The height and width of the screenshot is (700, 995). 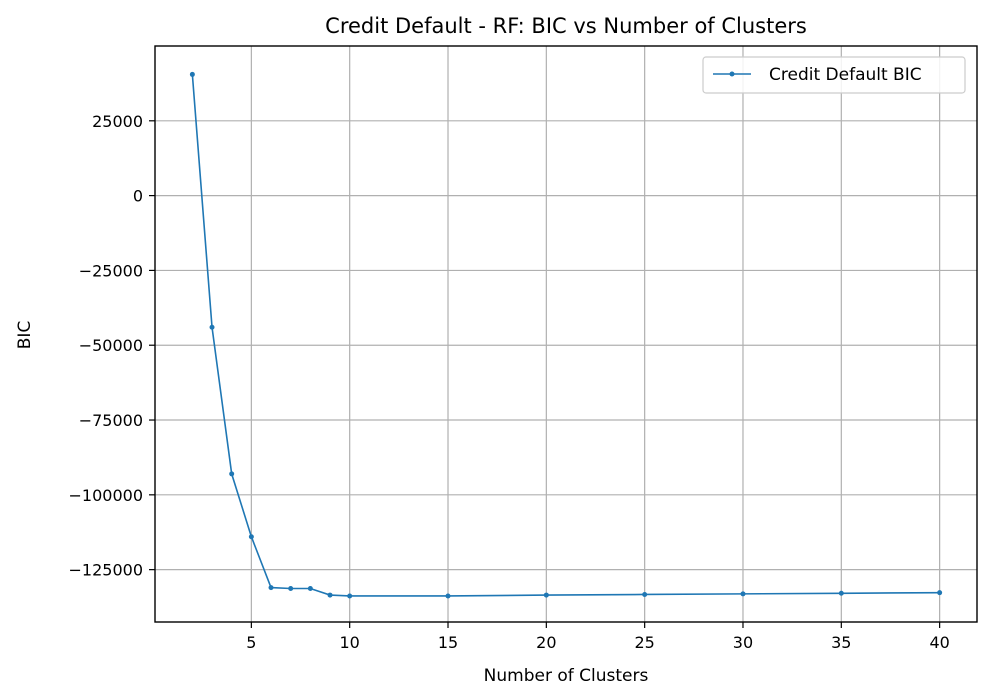 I want to click on legend-label: Credit Default BIC, so click(x=845, y=75).